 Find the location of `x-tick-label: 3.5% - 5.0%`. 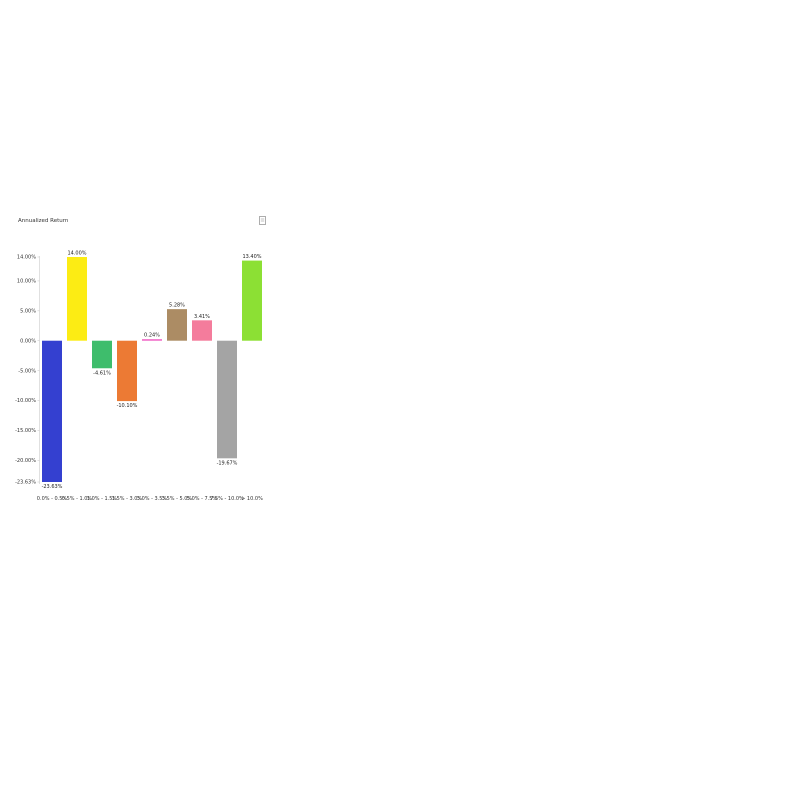

x-tick-label: 3.5% - 5.0% is located at coordinates (177, 499).